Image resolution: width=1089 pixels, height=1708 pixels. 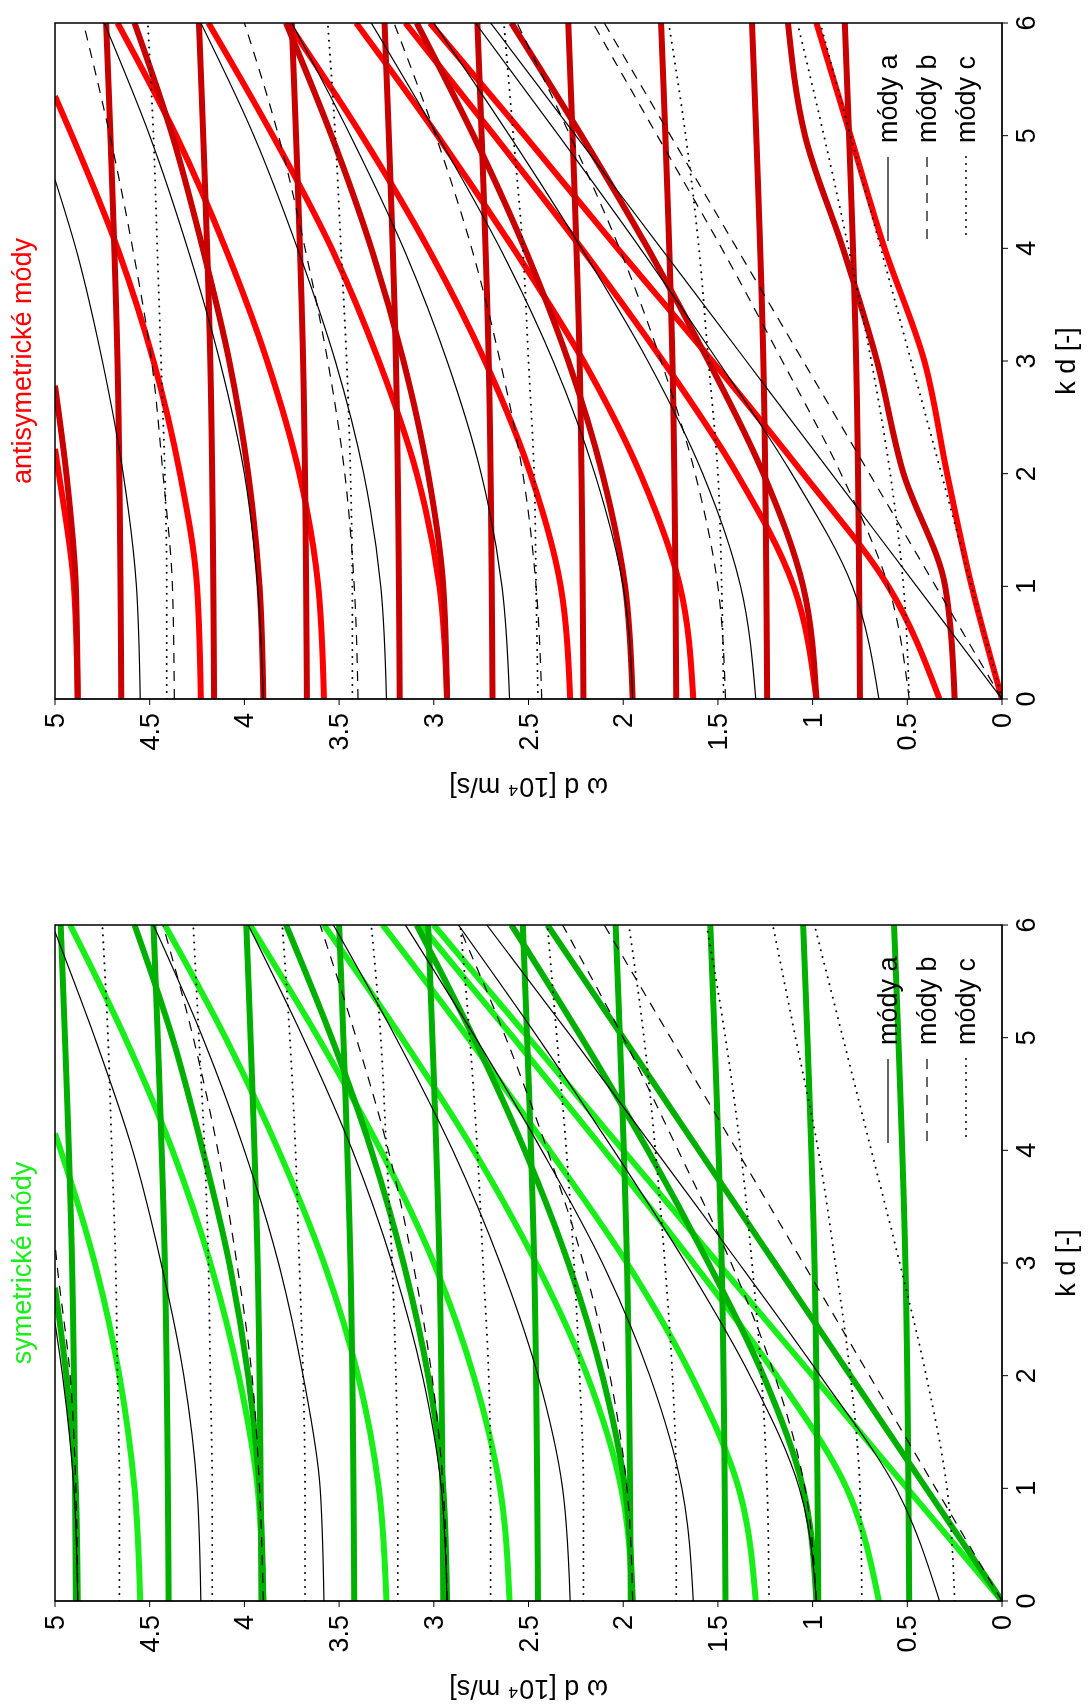 What do you see at coordinates (22, 1263) in the screenshot?
I see `text: symetrické módy` at bounding box center [22, 1263].